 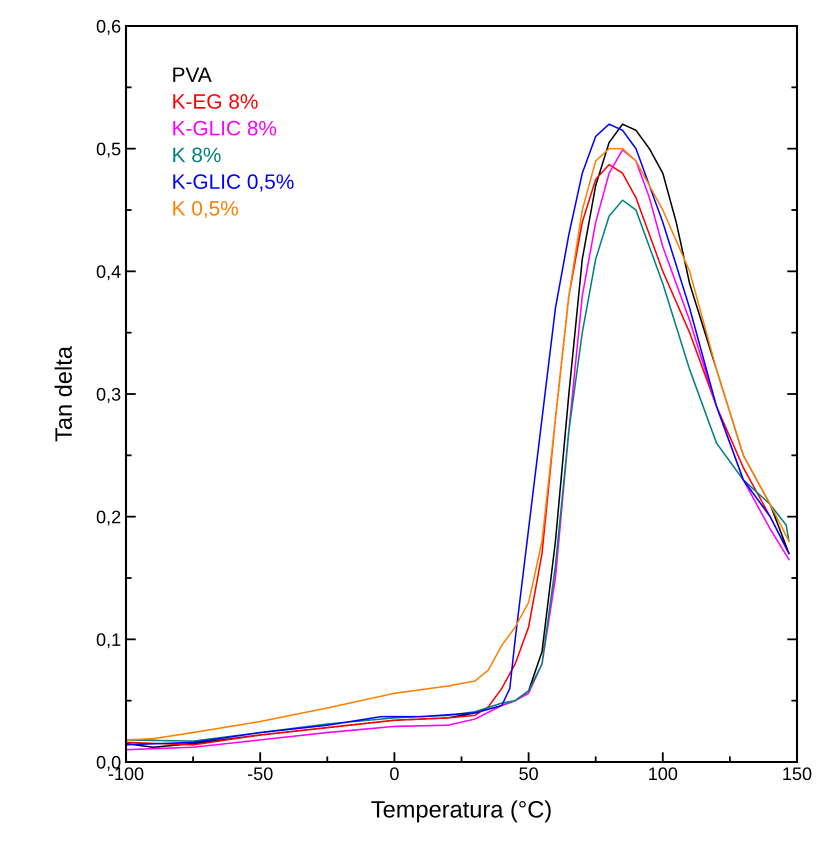 What do you see at coordinates (461, 811) in the screenshot?
I see `x-axis-title: Temperatura (°C)` at bounding box center [461, 811].